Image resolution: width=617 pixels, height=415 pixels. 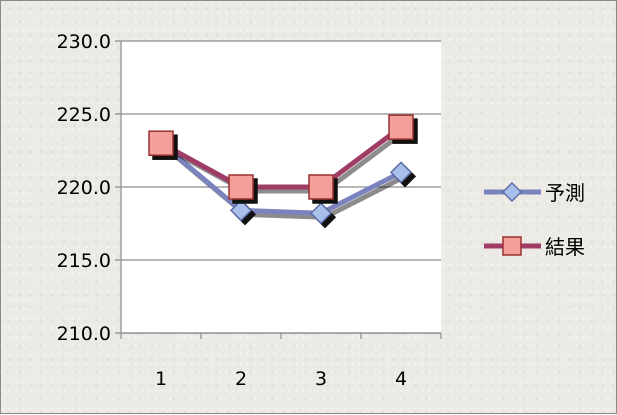 I want to click on y-tick-labels: 230.0 225.0 220.0 215.0 210.0, so click(x=84, y=188).